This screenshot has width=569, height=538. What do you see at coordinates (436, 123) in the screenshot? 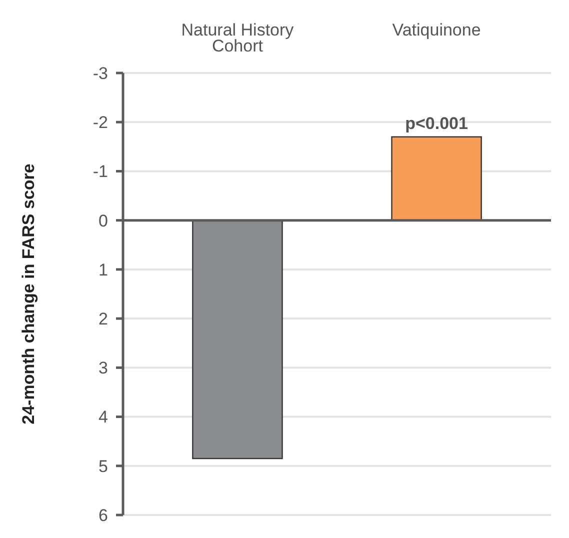
I see `annotation: p<0.001` at bounding box center [436, 123].